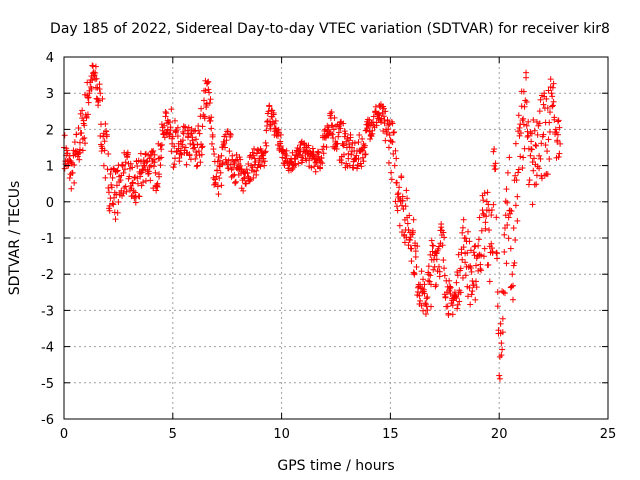 Image resolution: width=640 pixels, height=480 pixels. I want to click on x-tick-label: 0, so click(64, 434).